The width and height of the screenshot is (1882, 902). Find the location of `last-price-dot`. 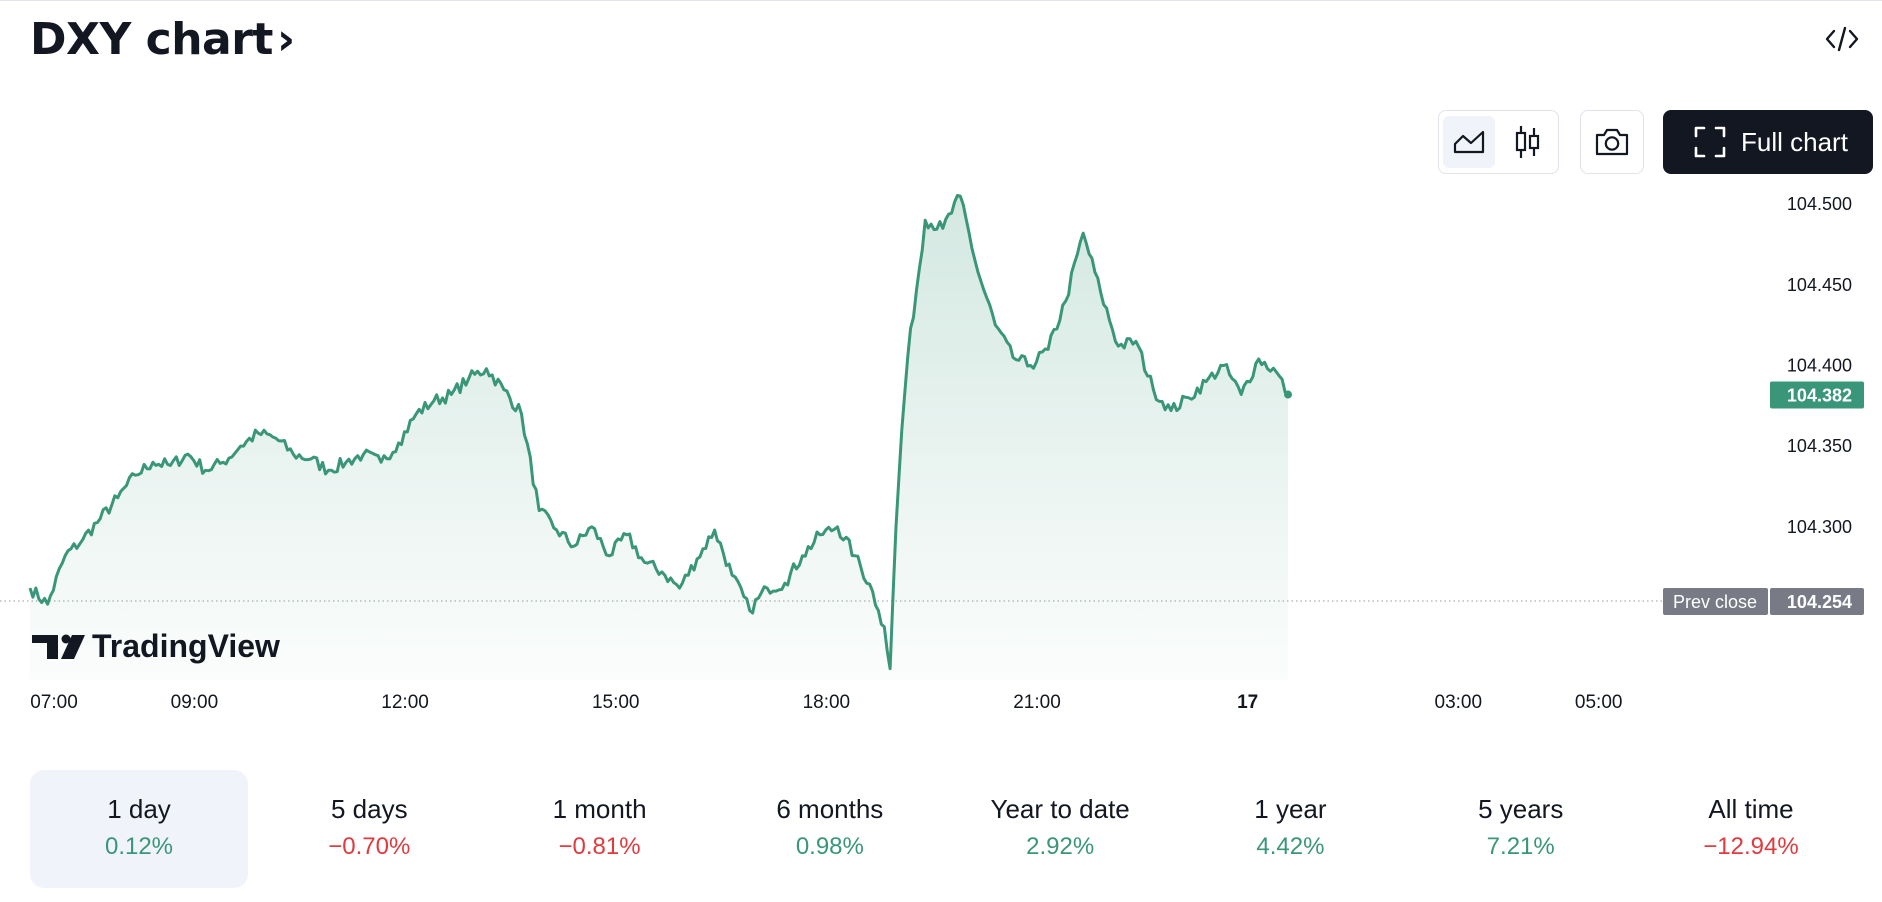

last-price-dot is located at coordinates (1288, 394).